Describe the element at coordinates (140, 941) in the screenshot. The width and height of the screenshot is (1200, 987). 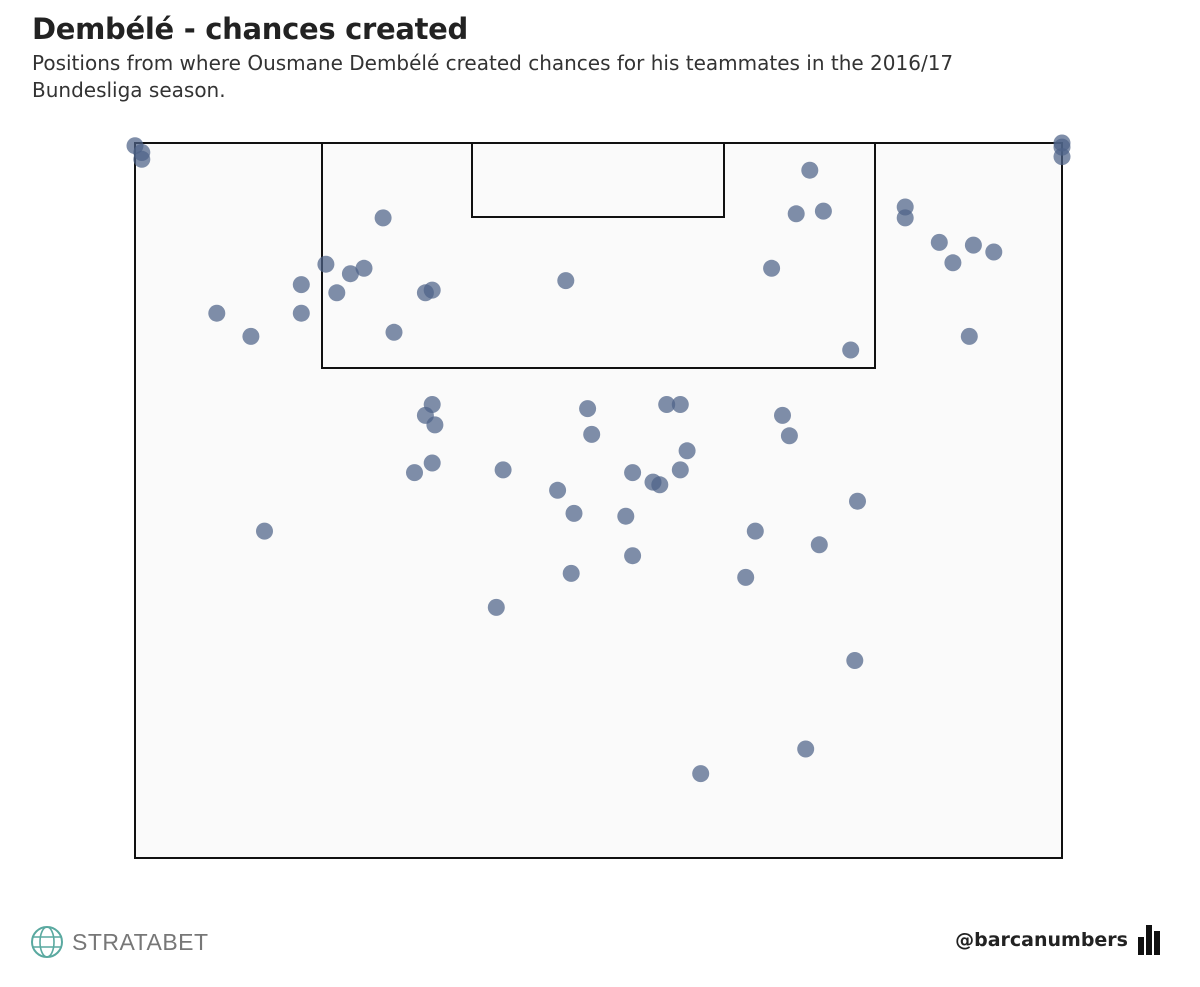
I see `brand-name: STRATABET` at that location.